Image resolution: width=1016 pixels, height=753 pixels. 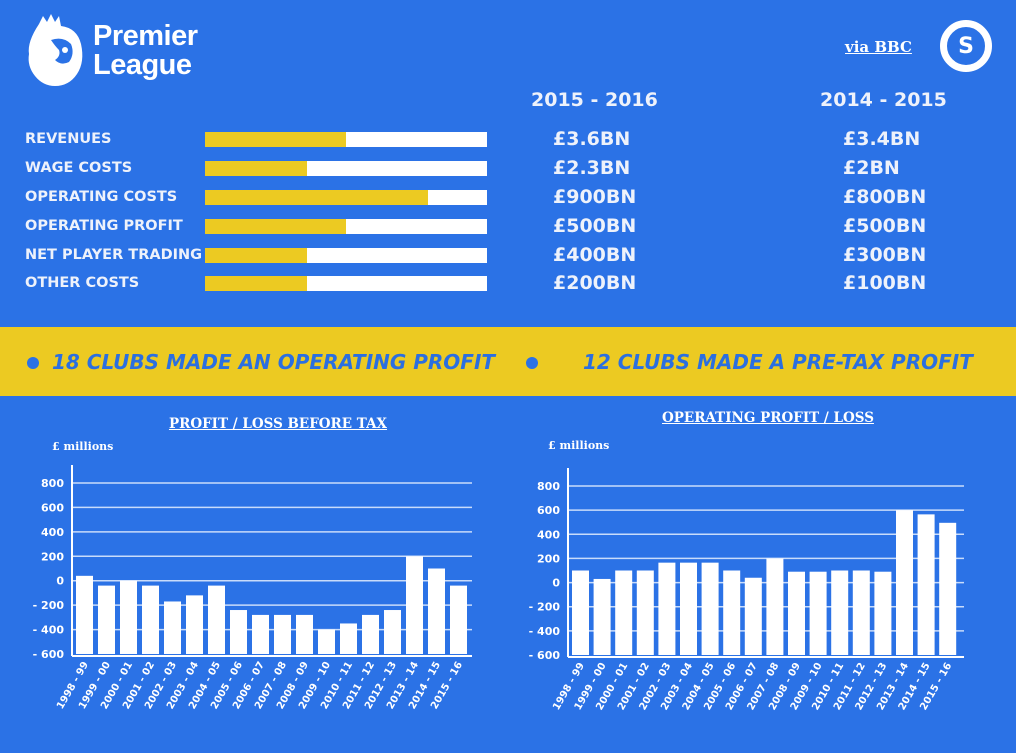 What do you see at coordinates (145, 36) in the screenshot?
I see `logo-line-1: Premier` at bounding box center [145, 36].